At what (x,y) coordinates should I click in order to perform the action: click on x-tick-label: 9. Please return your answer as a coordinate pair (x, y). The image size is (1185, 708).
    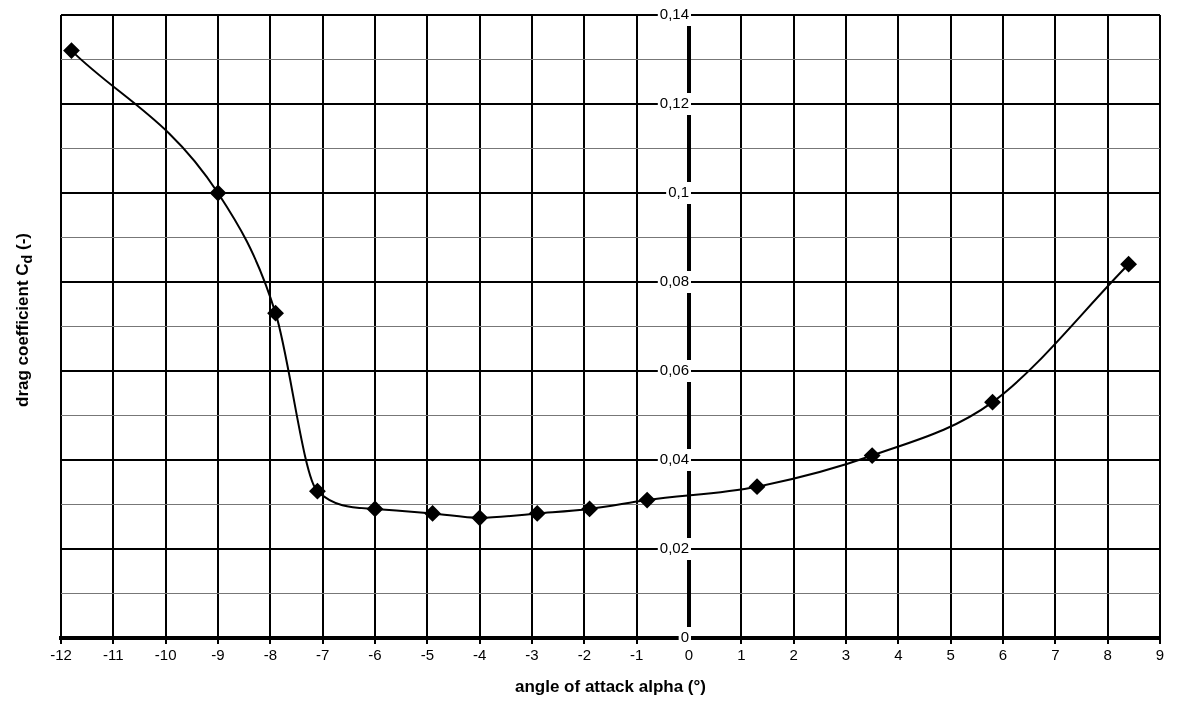
    Looking at the image, I should click on (1160, 655).